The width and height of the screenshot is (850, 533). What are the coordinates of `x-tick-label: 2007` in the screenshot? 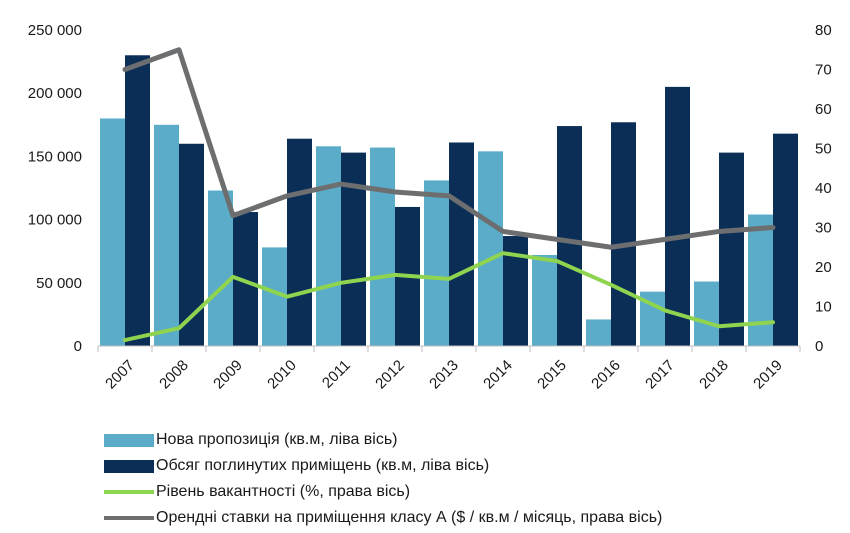 It's located at (120, 375).